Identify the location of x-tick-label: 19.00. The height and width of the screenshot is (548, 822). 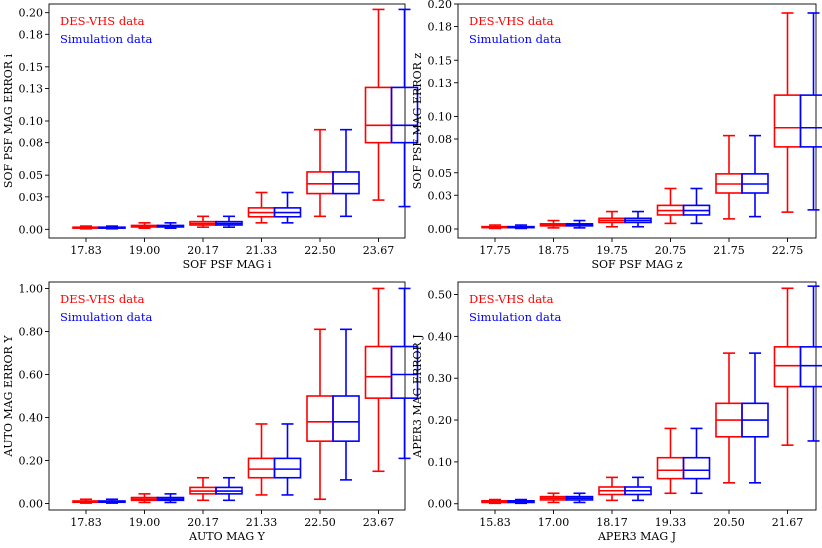
(145, 250).